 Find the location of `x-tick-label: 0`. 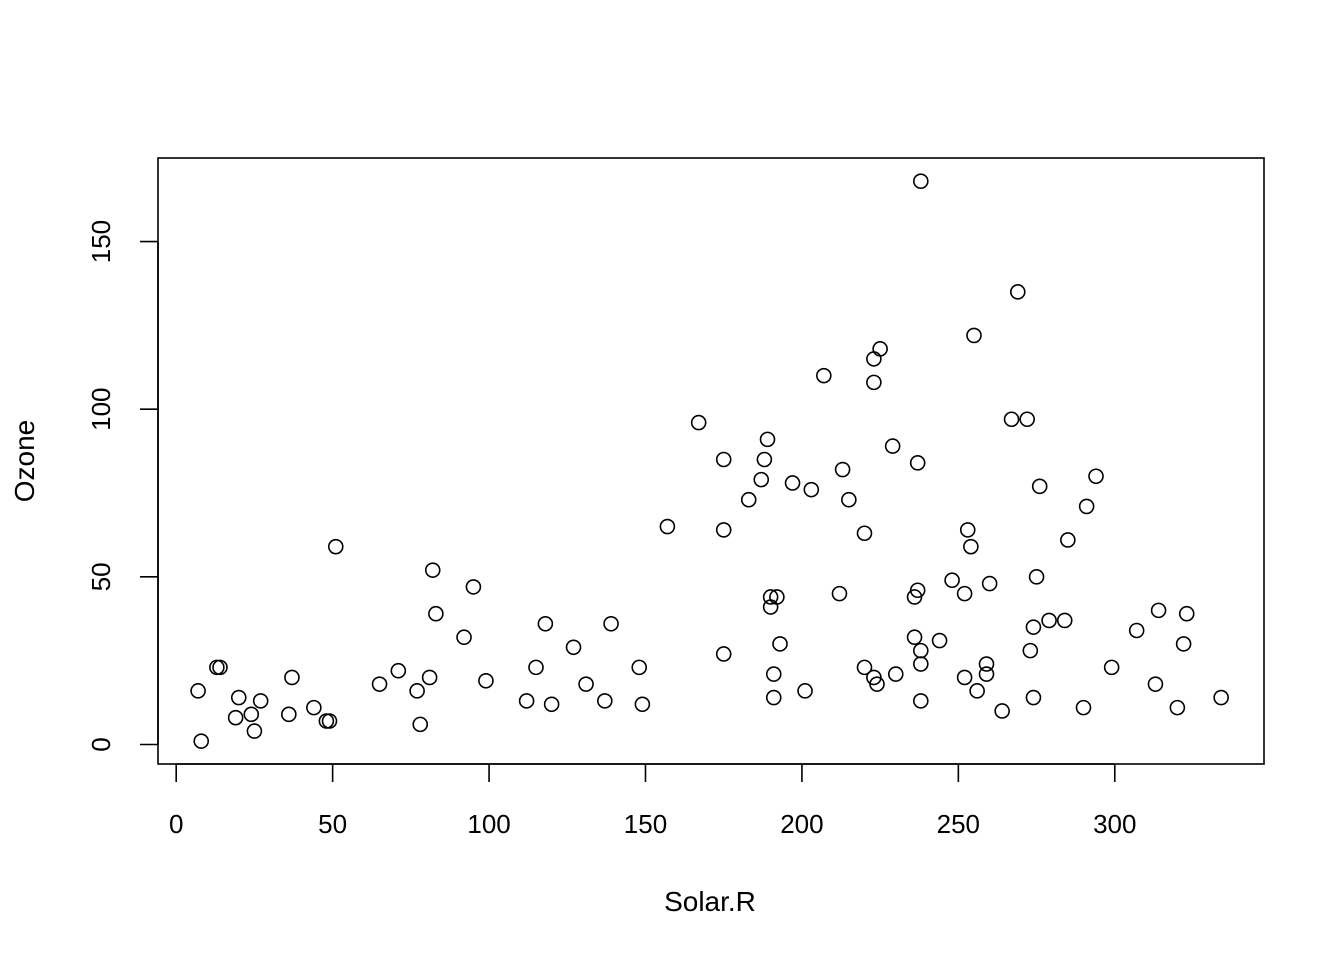

x-tick-label: 0 is located at coordinates (176, 824).